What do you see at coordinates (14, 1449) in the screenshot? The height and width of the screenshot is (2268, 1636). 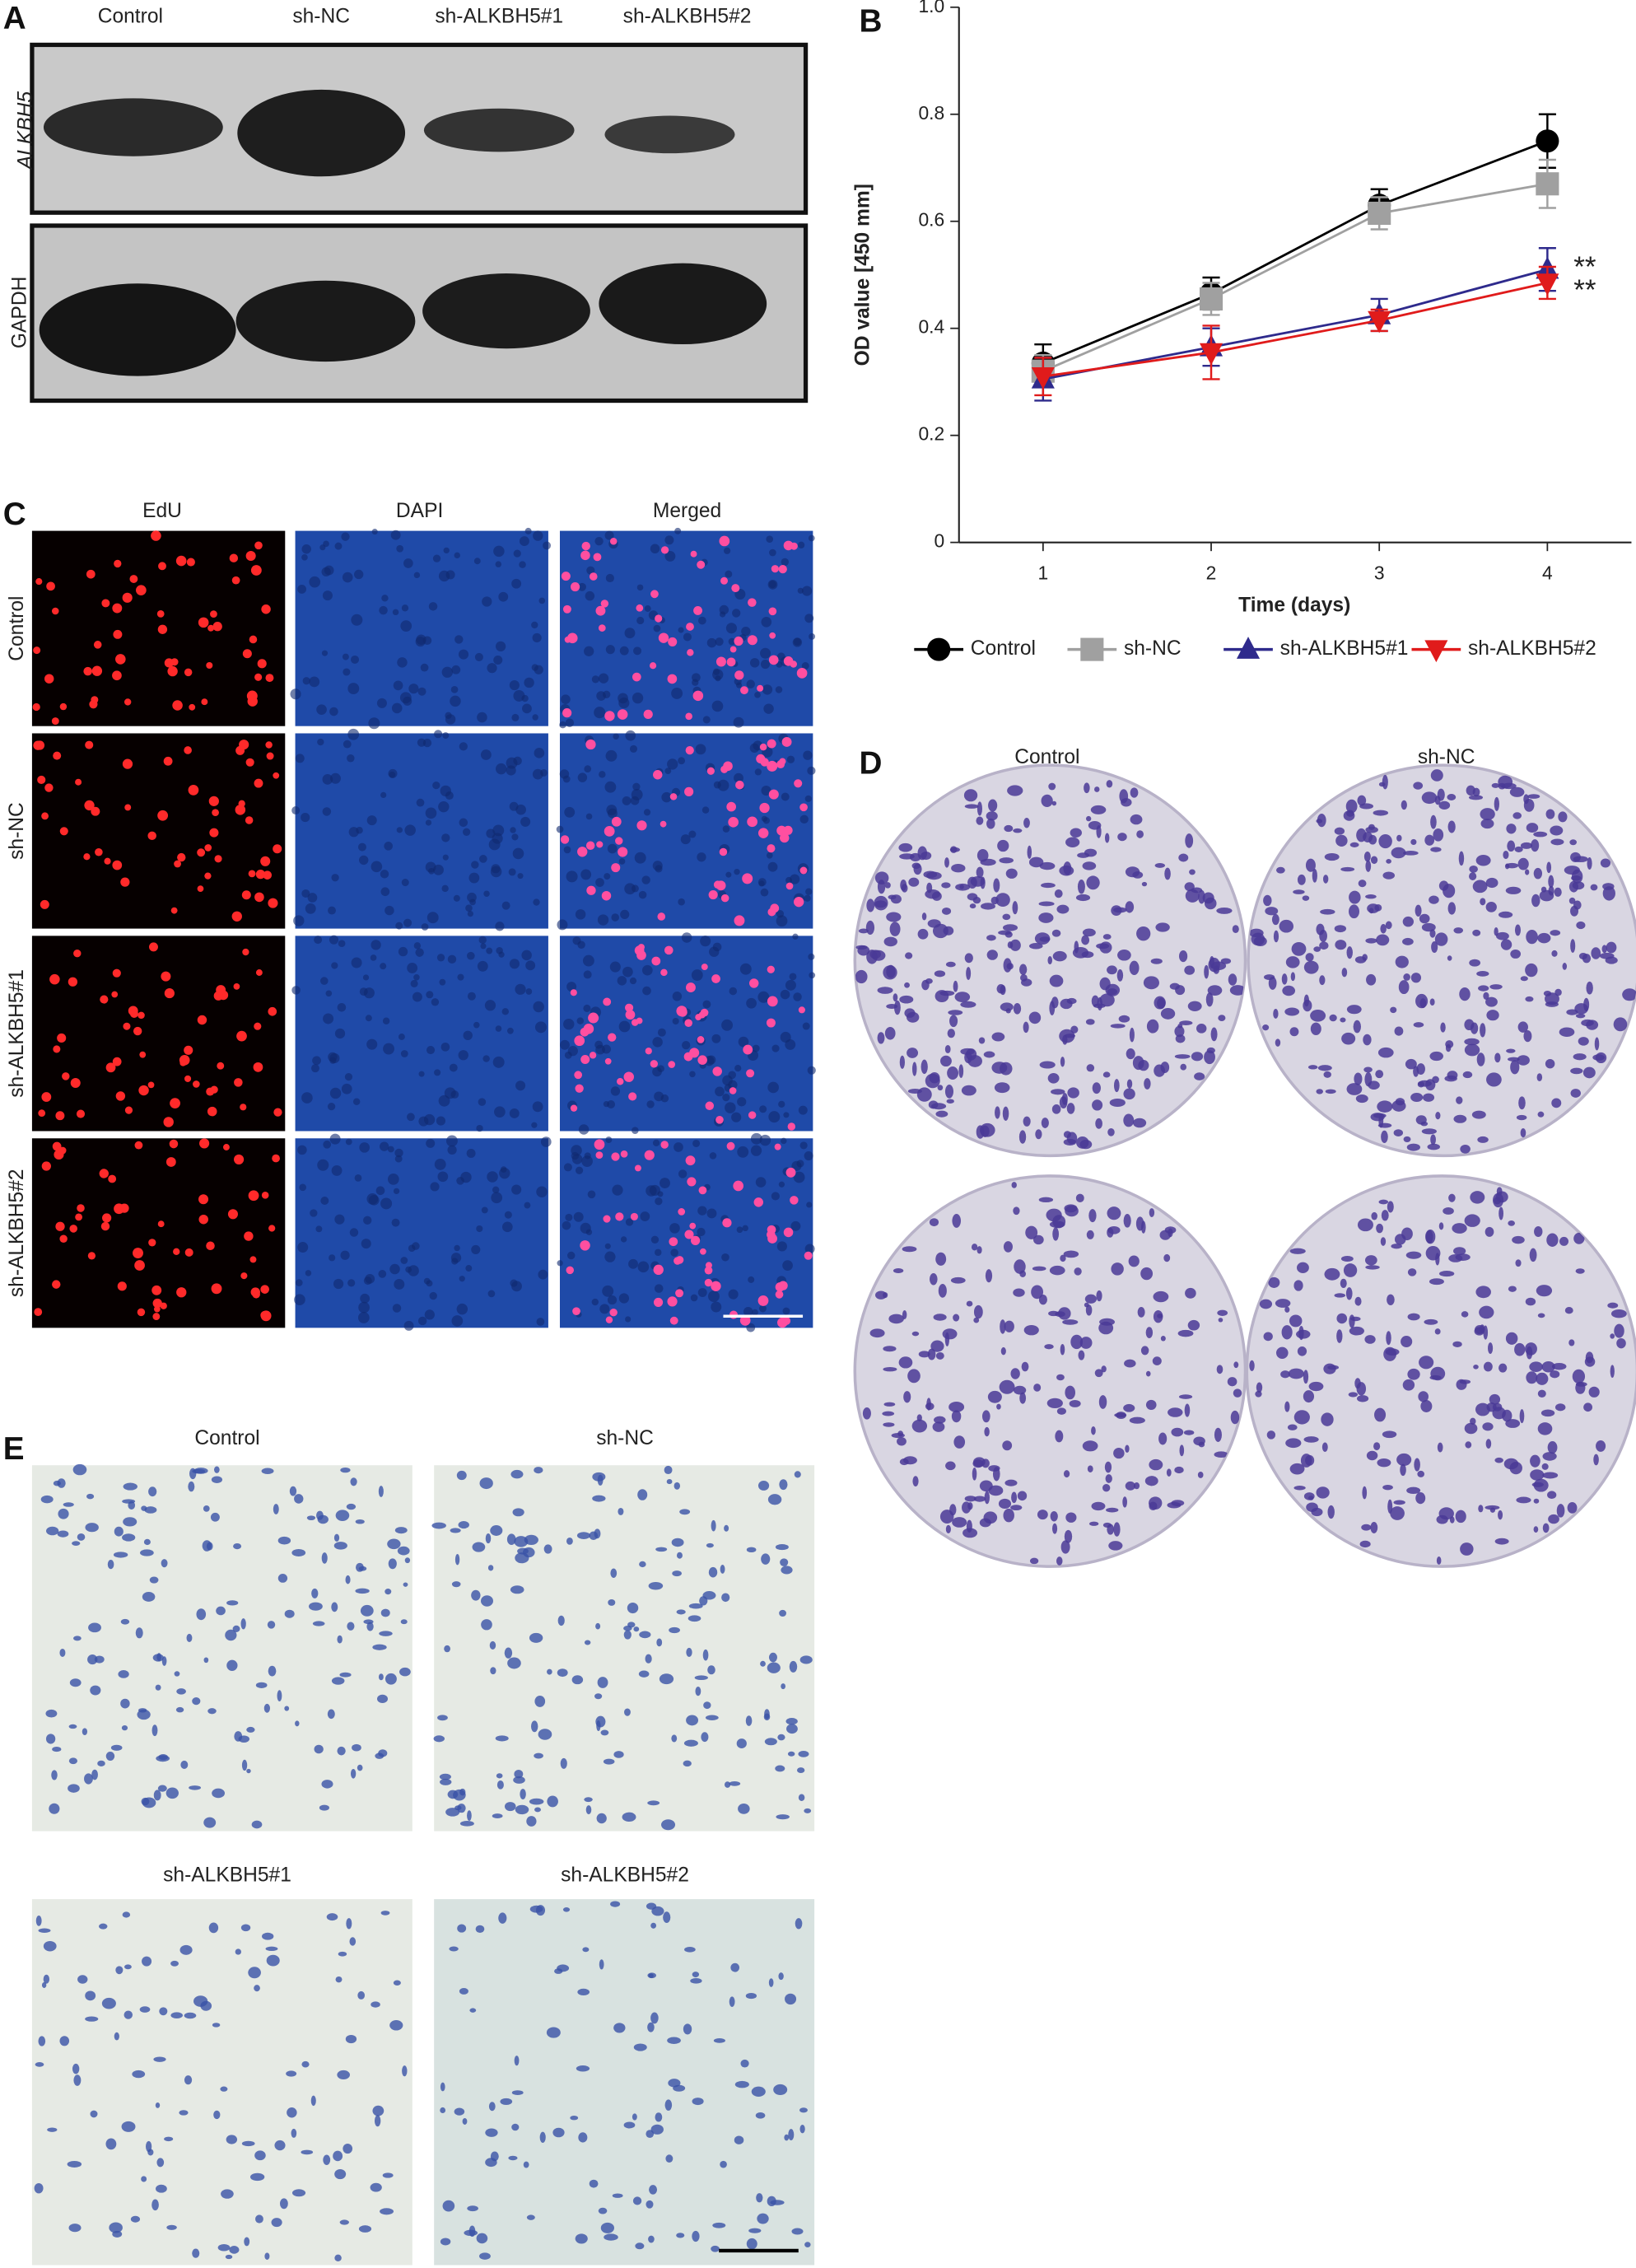 I see `panel-label: E` at bounding box center [14, 1449].